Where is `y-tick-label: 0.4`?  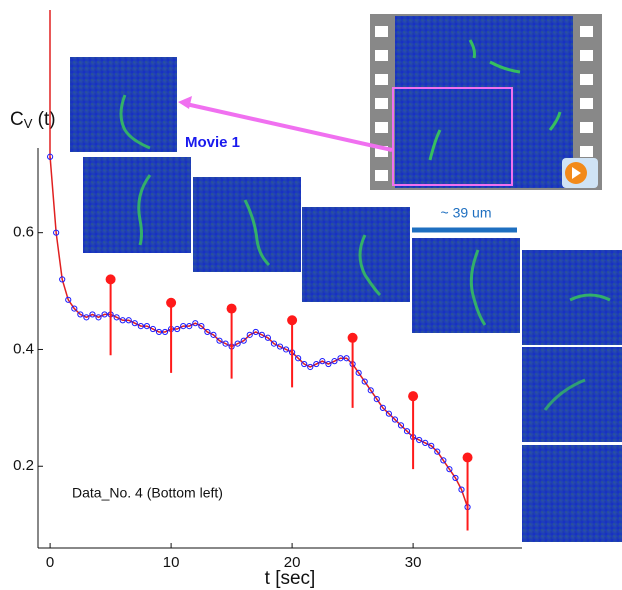 y-tick-label: 0.4 is located at coordinates (23, 348).